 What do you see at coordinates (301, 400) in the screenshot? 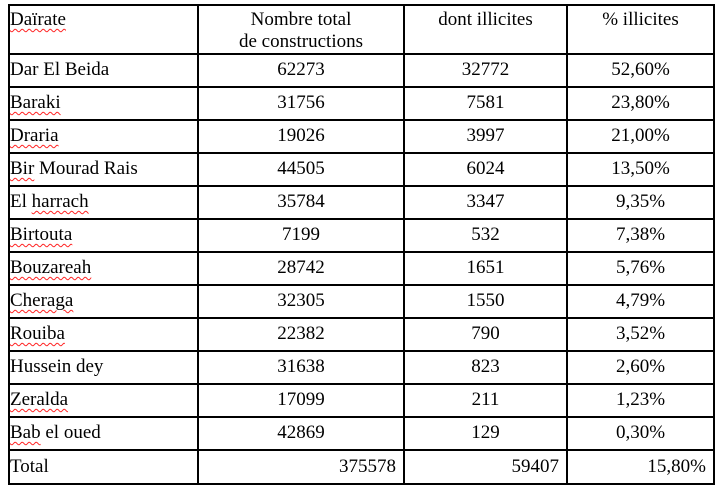
I see `constructions-cell: 17099` at bounding box center [301, 400].